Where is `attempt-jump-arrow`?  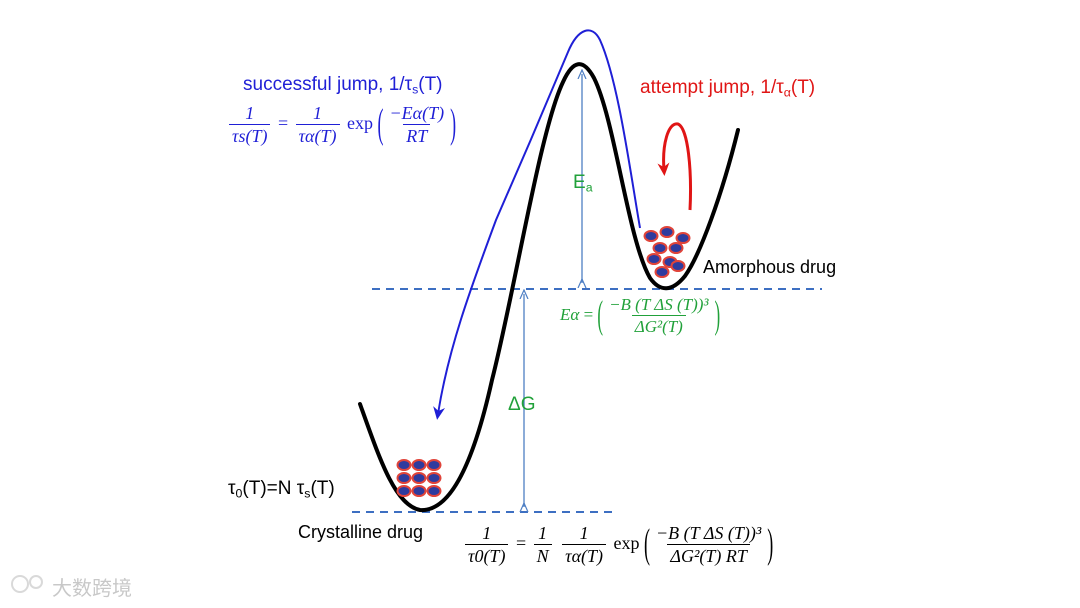 attempt-jump-arrow is located at coordinates (674, 166).